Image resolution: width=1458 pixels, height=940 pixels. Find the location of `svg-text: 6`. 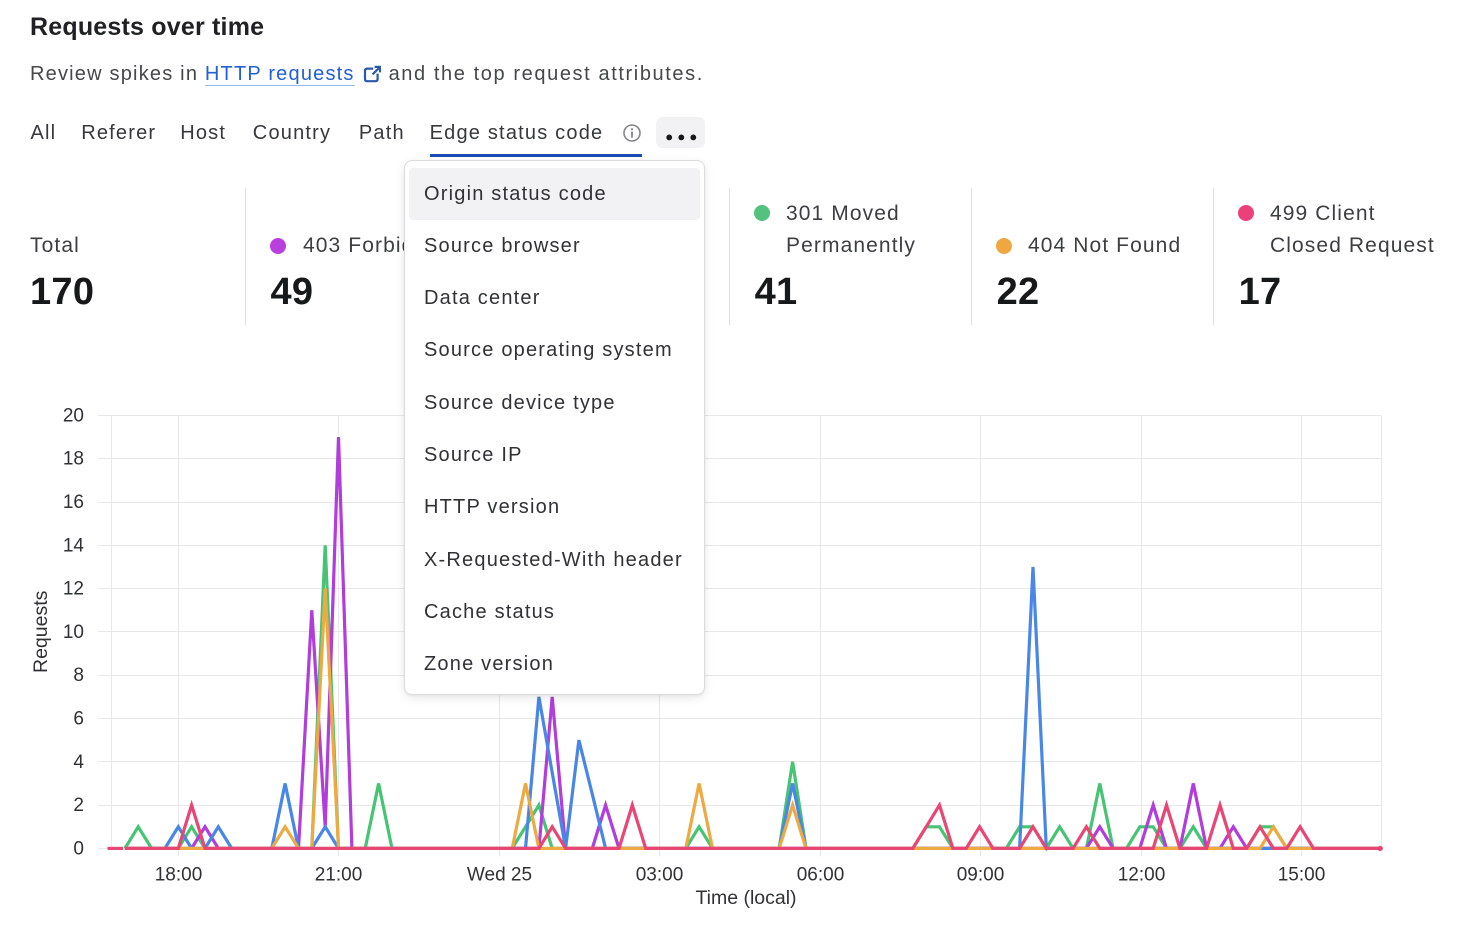

svg-text: 6 is located at coordinates (78, 719).